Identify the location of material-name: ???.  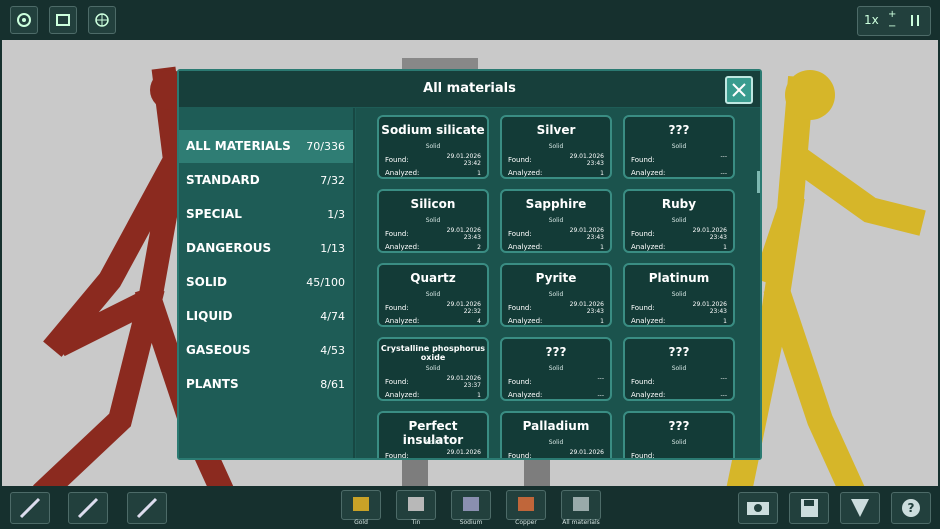
(679, 130).